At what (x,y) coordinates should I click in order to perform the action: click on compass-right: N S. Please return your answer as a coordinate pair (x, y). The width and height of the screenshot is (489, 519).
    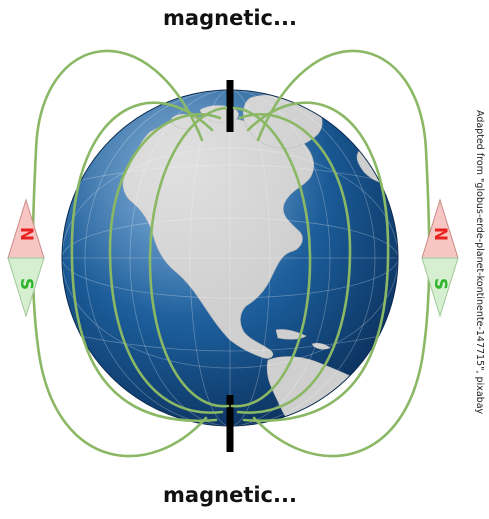
    Looking at the image, I should click on (440, 258).